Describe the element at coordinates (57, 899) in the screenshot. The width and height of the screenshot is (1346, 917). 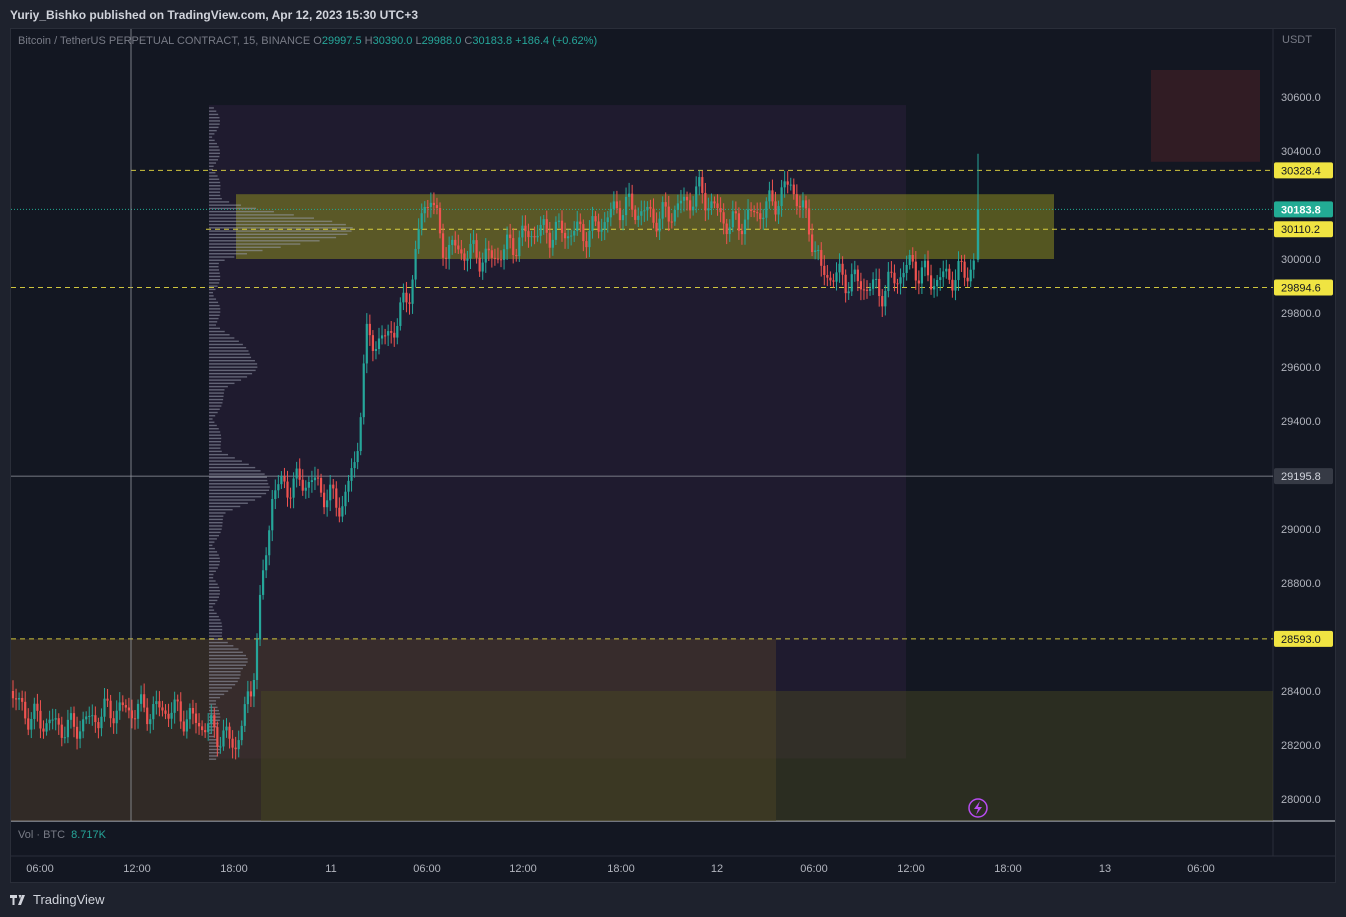
I see `tradingview-brand: TradingView` at that location.